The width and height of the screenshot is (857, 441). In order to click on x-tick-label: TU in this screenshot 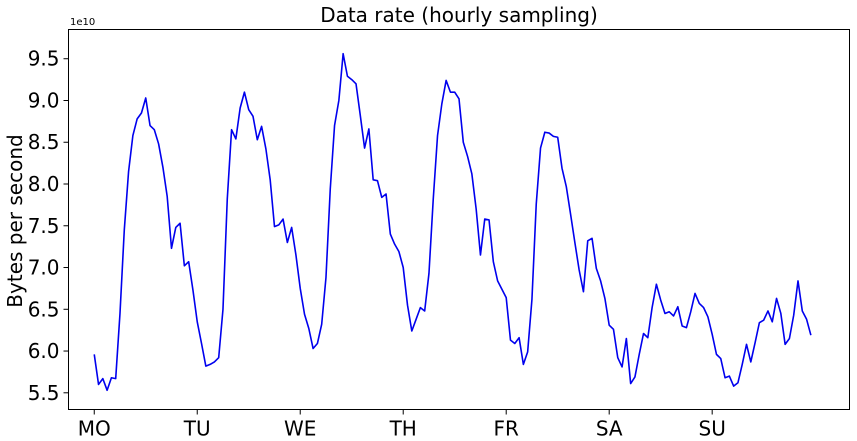, I will do `click(197, 429)`.